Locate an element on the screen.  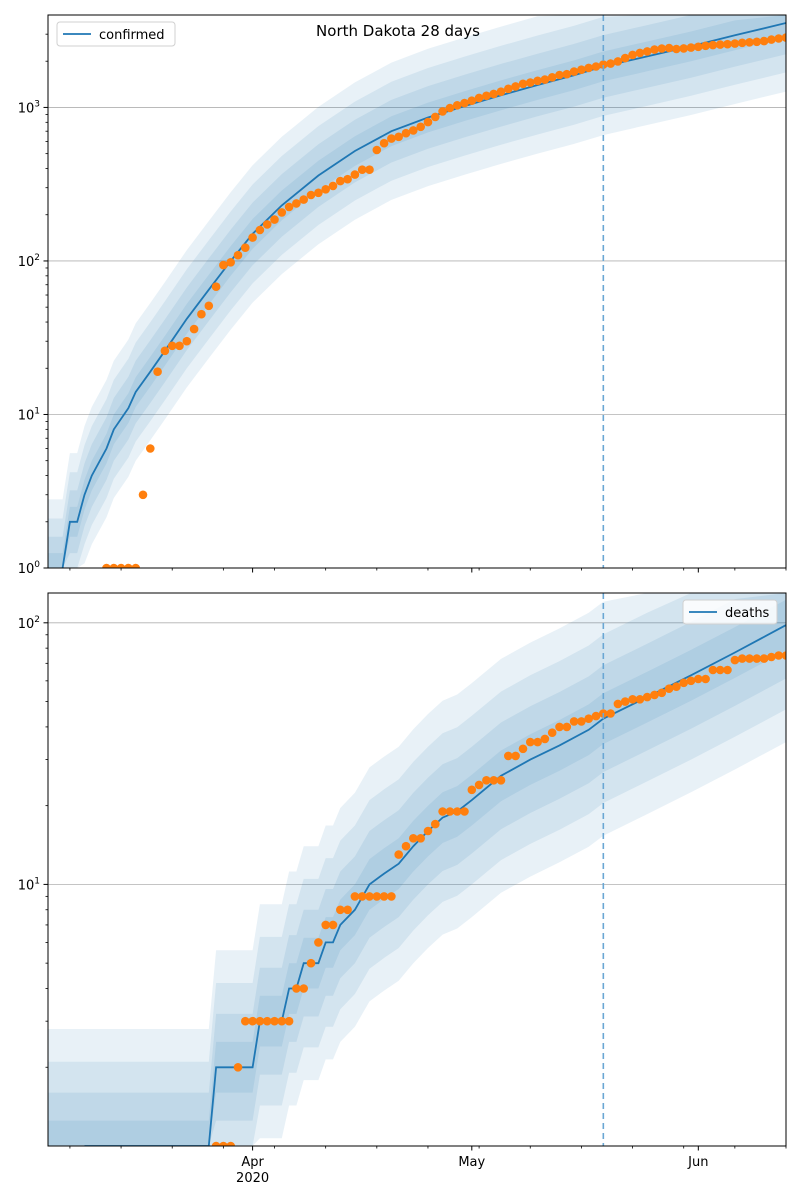
x-tick-sublabel: 2020 is located at coordinates (252, 1178).